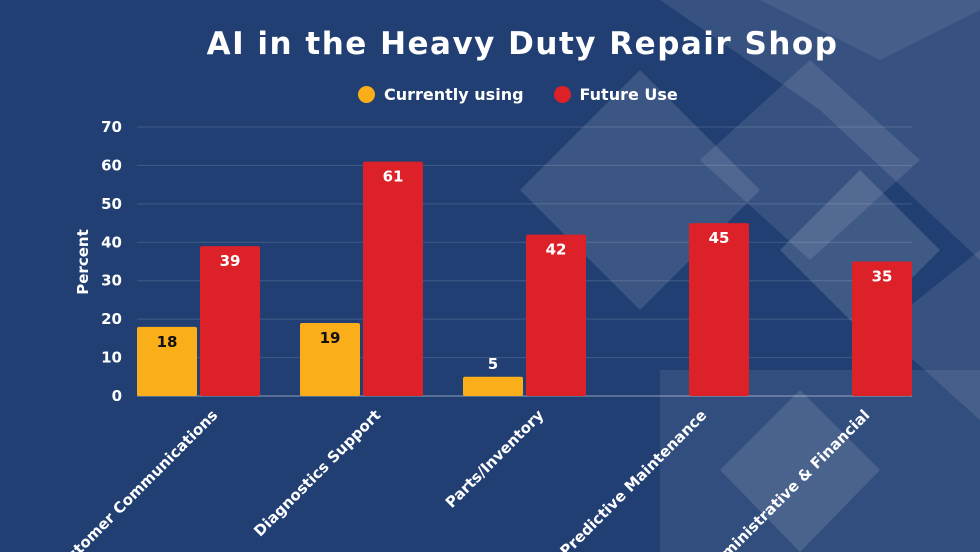 The image size is (980, 552). What do you see at coordinates (111, 281) in the screenshot?
I see `y-tick-label: 30` at bounding box center [111, 281].